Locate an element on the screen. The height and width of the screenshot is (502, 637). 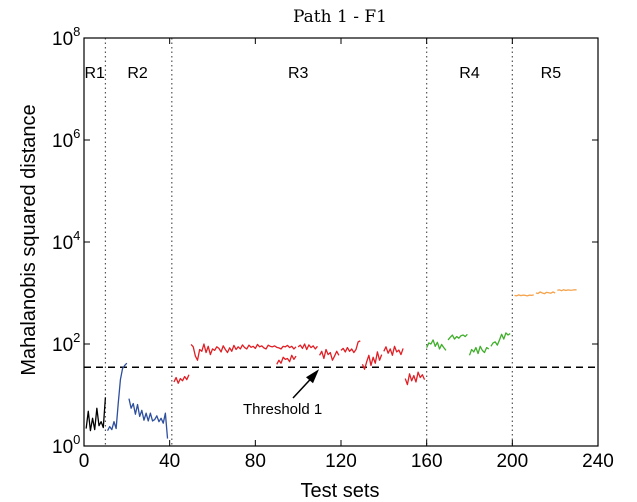
region-labels: R1 R2 R3 R4 R5 is located at coordinates (322, 73).